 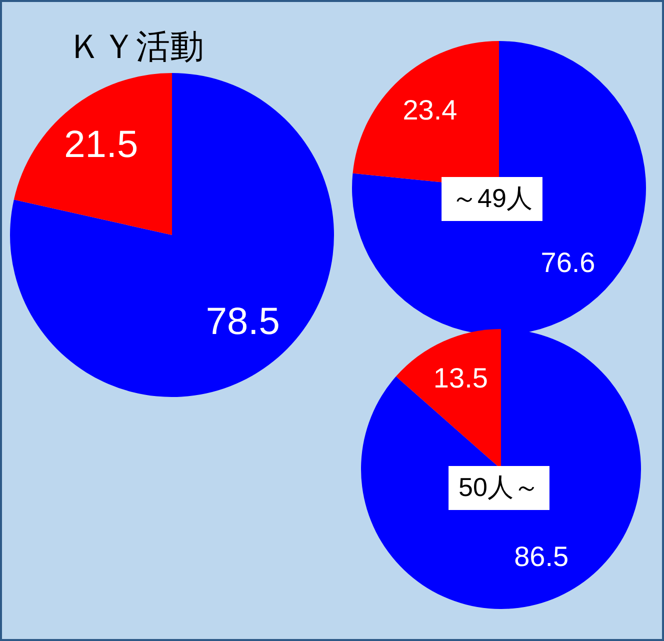 What do you see at coordinates (460, 378) in the screenshot?
I see `data-label: 13.5` at bounding box center [460, 378].